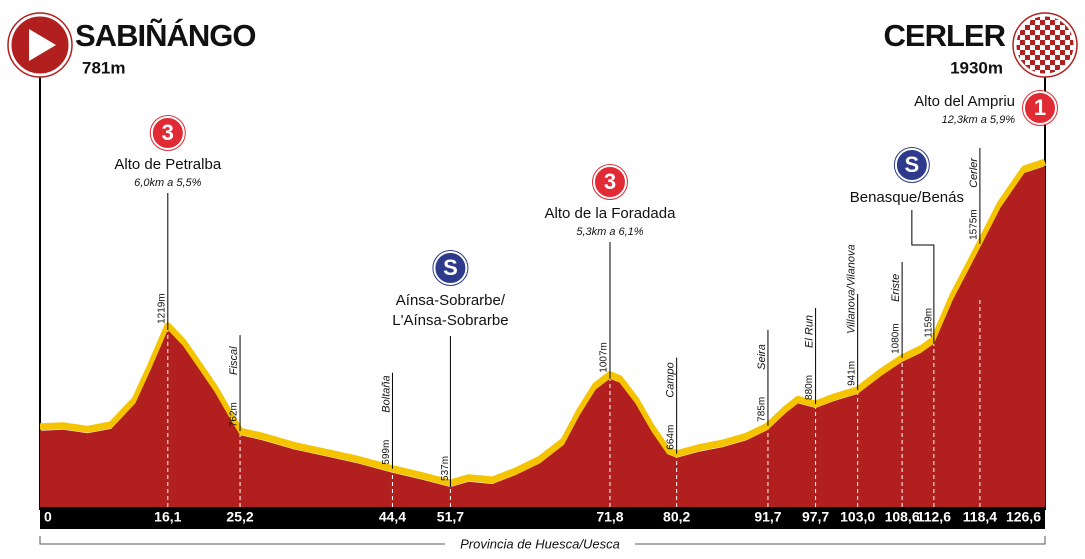  What do you see at coordinates (609, 232) in the screenshot?
I see `climb-detail: 5,3km a 6,1%` at bounding box center [609, 232].